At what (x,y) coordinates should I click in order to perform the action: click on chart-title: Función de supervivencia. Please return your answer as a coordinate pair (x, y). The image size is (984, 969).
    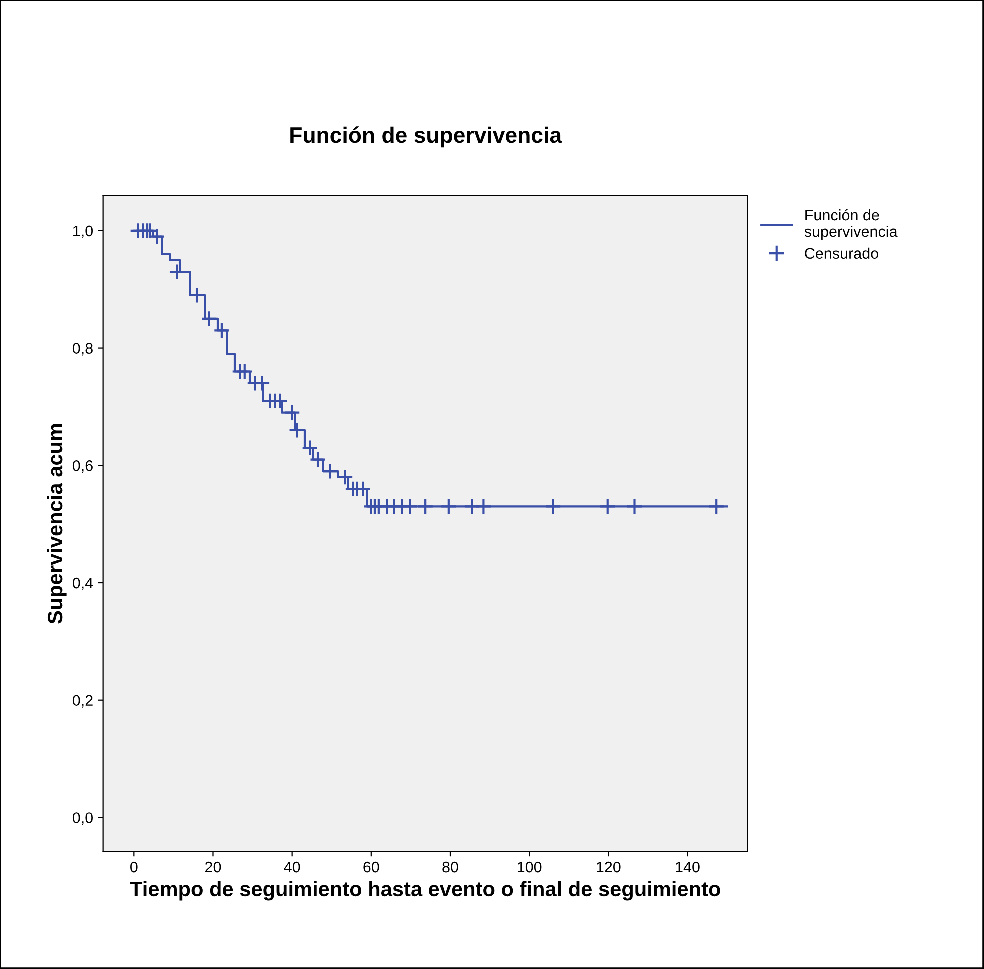
    Looking at the image, I should click on (426, 137).